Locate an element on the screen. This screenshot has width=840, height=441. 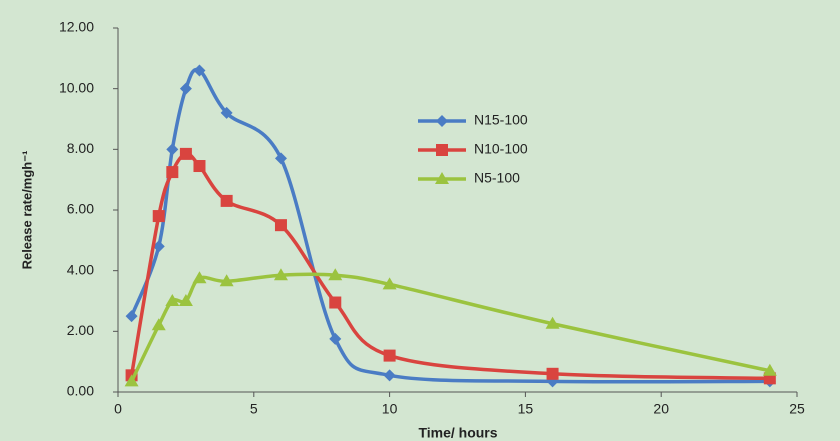
y-tick-label: 12.00 is located at coordinates (76, 27).